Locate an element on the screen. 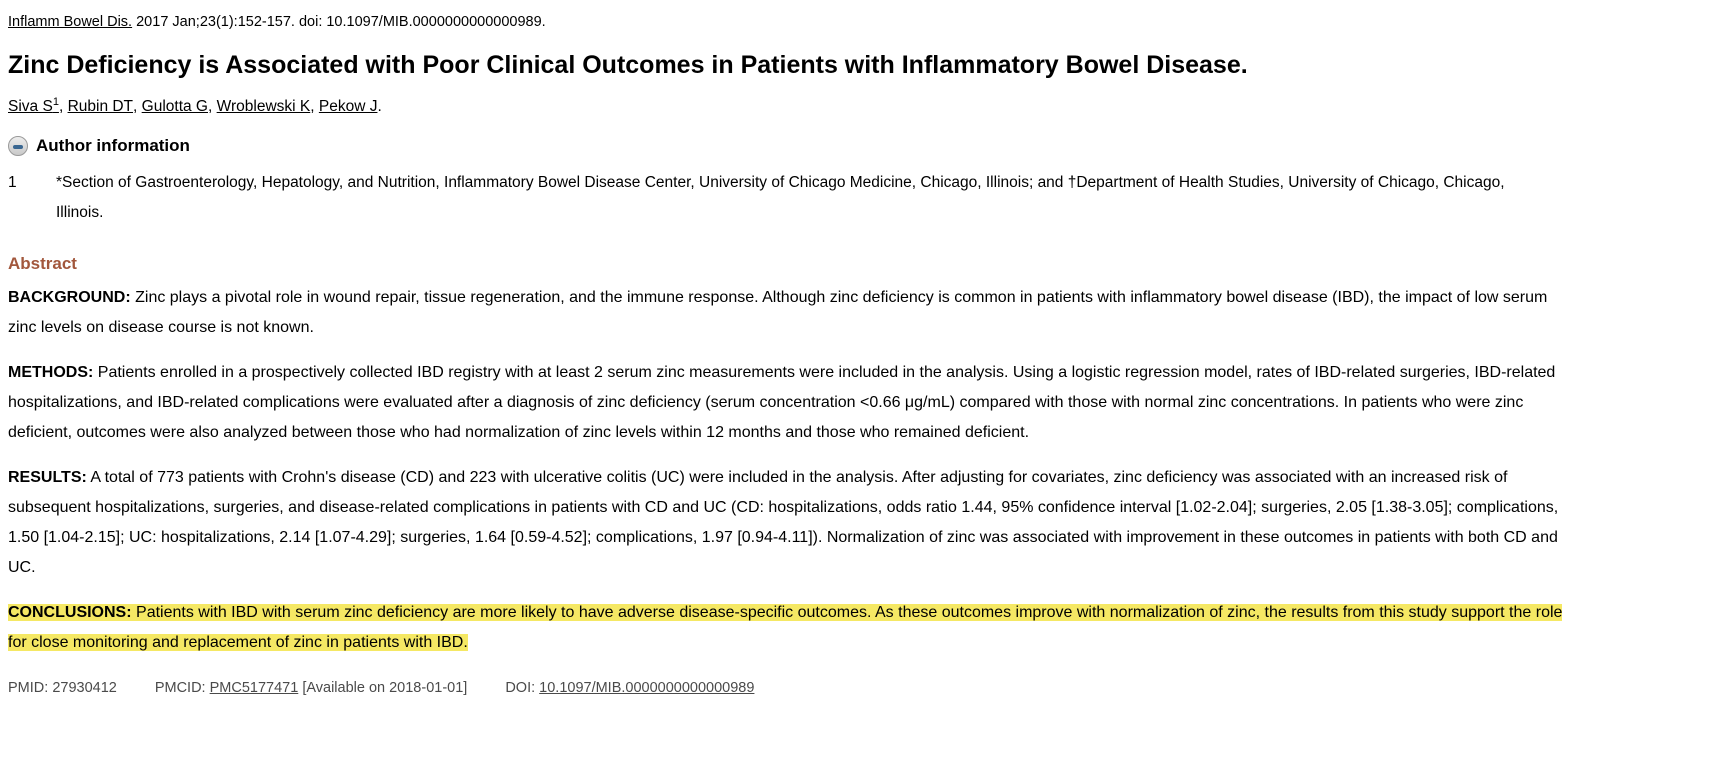  pmcid-link: PMC5177471 is located at coordinates (254, 688).